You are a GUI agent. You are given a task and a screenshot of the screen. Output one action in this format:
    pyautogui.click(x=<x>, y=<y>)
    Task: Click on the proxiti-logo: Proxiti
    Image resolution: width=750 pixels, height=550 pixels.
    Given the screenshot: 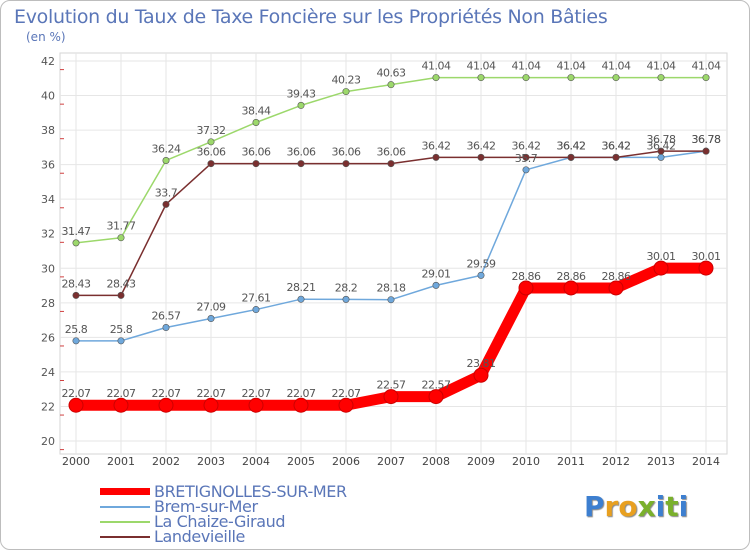 What is the action you would take?
    pyautogui.click(x=636, y=506)
    